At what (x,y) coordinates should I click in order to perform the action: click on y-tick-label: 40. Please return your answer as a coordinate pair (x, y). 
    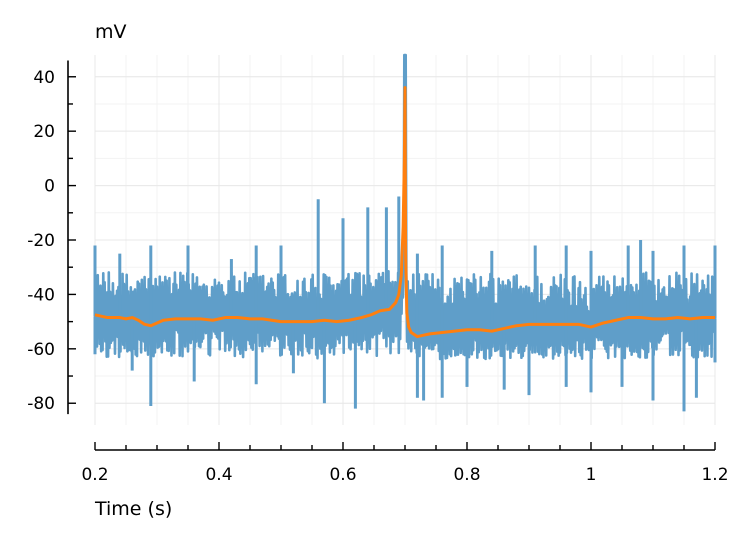
    Looking at the image, I should click on (44, 78).